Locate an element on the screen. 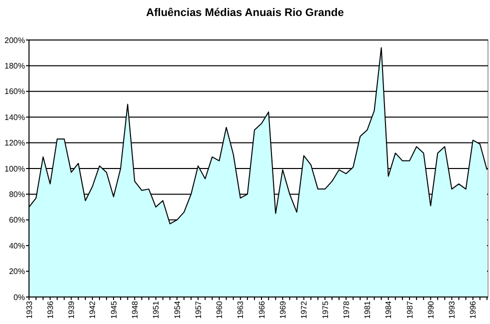 This screenshot has width=490, height=324. x-tick-label: 1936 is located at coordinates (50, 309).